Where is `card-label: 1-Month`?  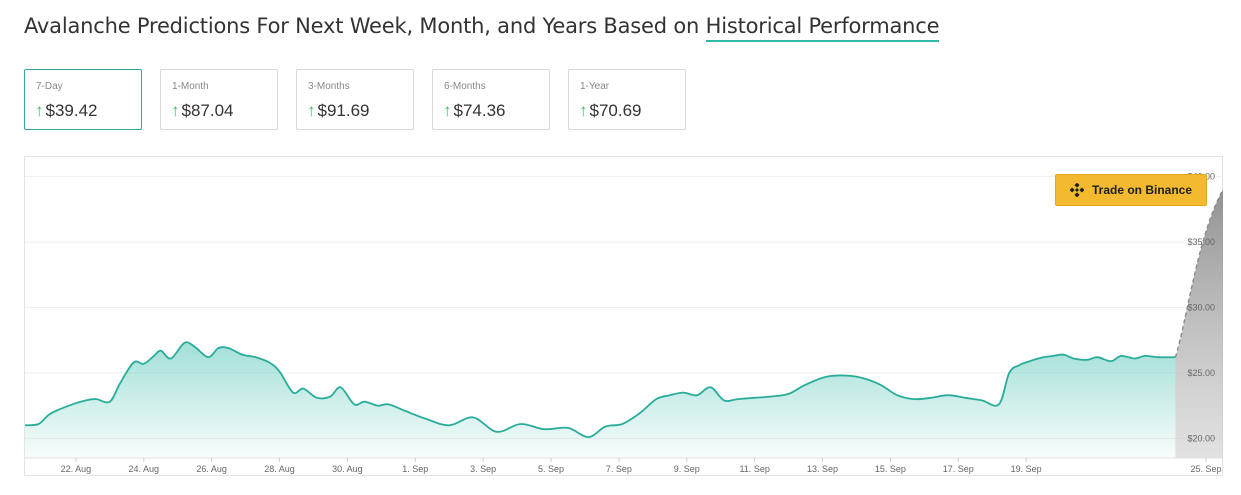 card-label: 1-Month is located at coordinates (190, 86).